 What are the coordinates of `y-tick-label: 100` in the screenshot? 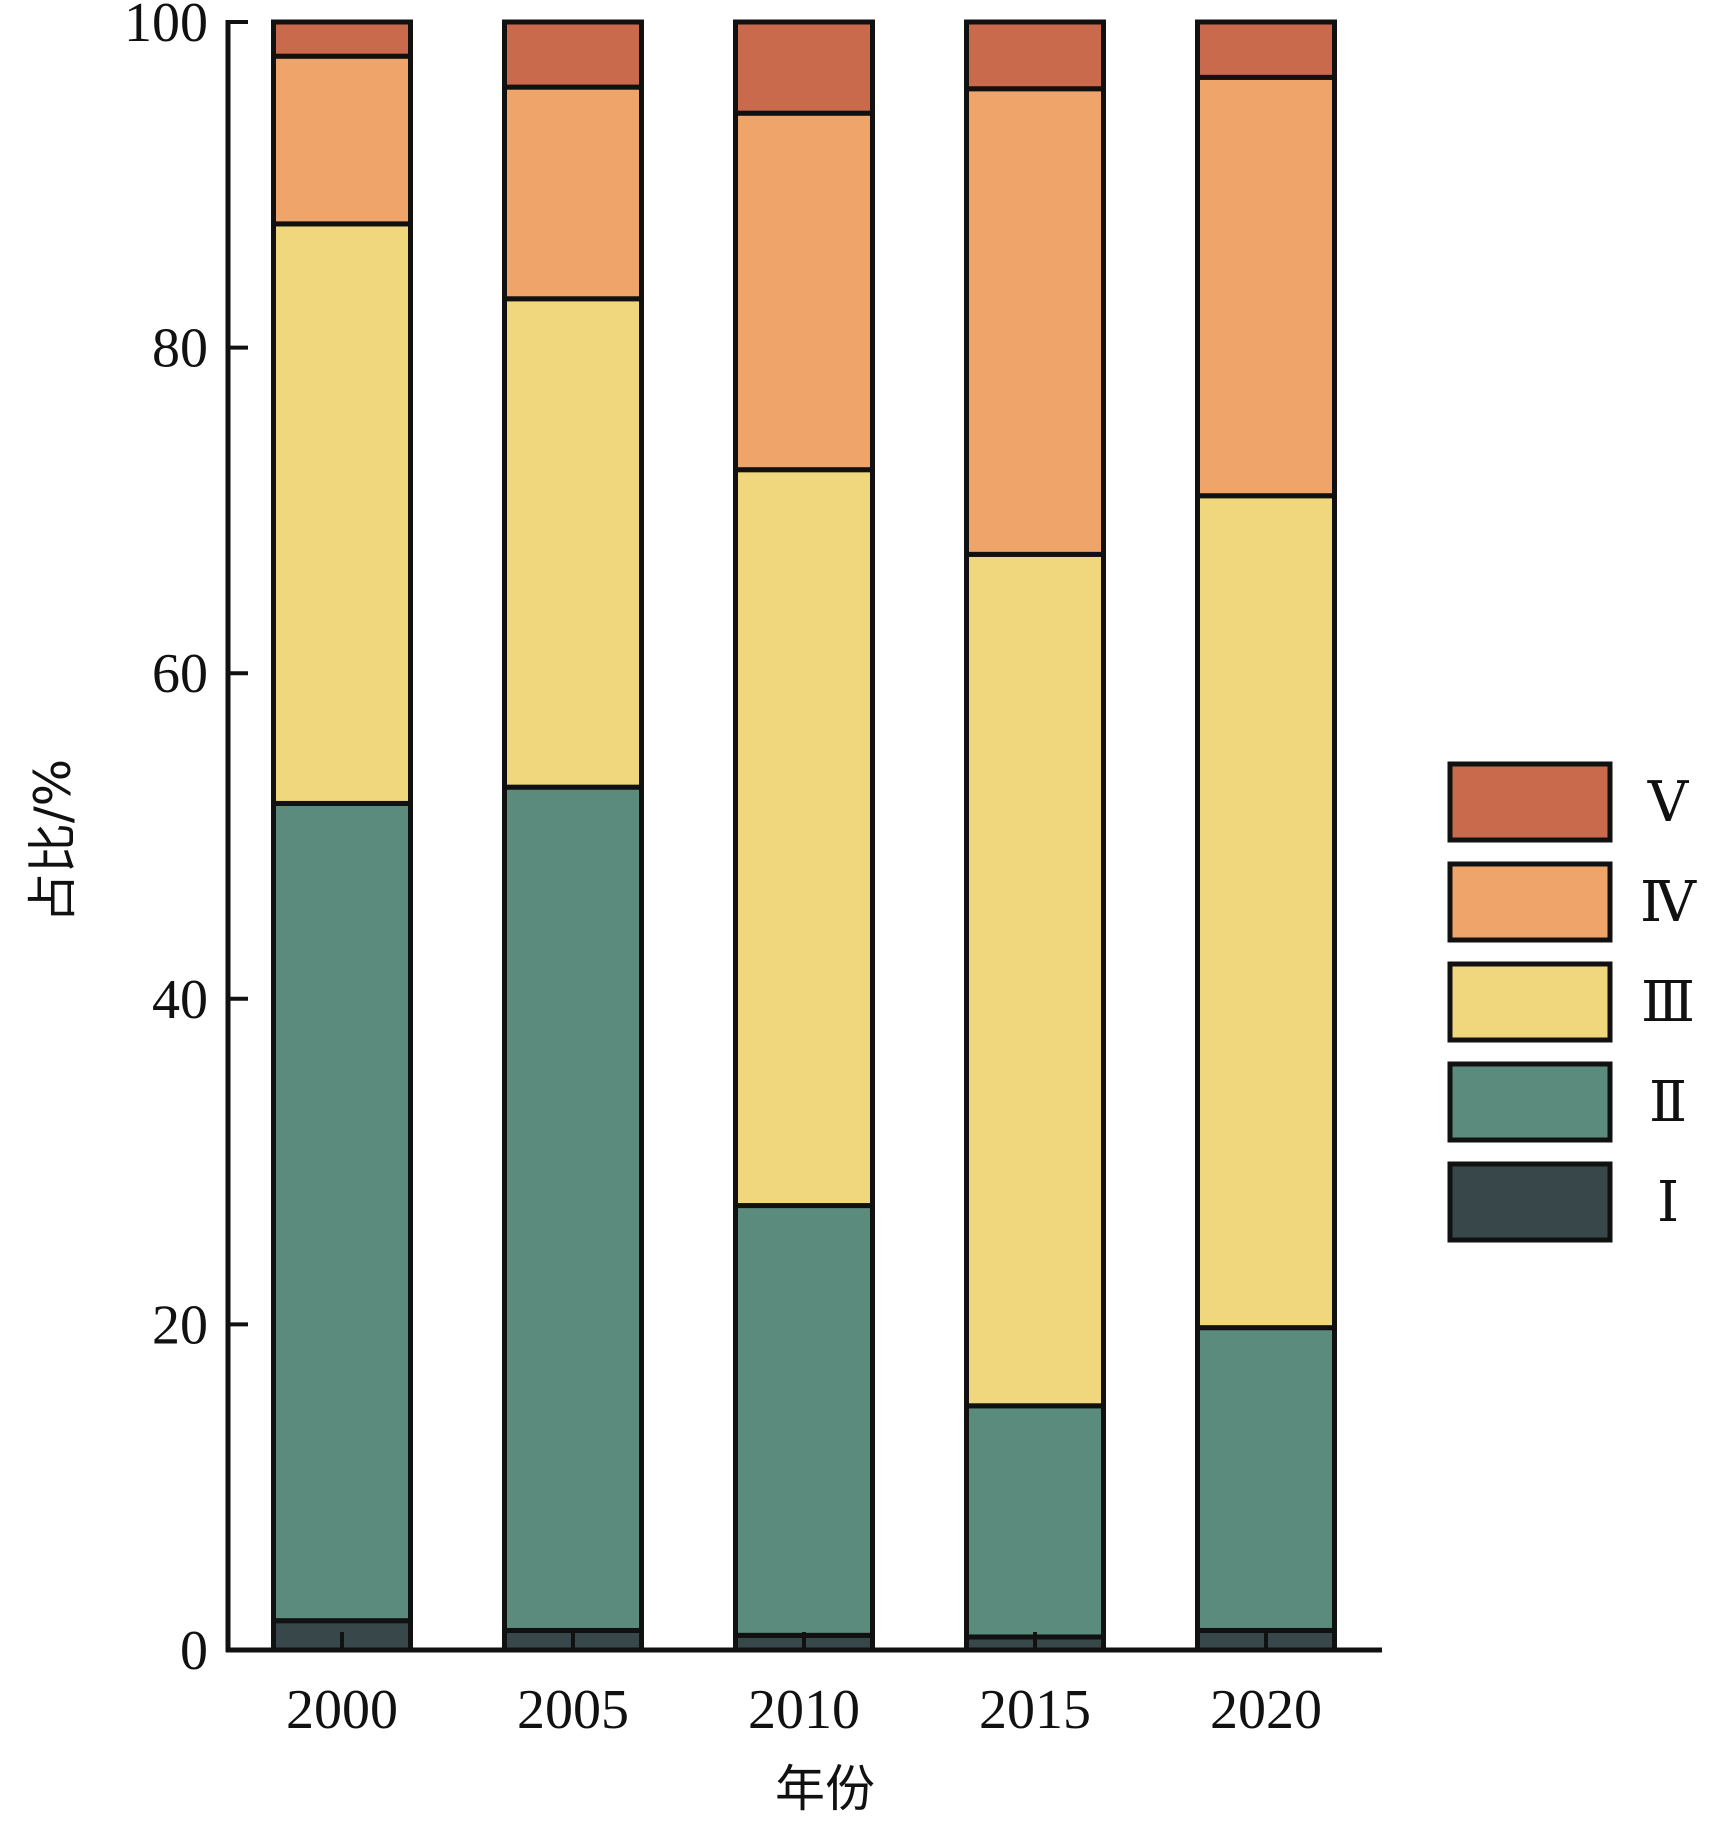 It's located at (166, 27).